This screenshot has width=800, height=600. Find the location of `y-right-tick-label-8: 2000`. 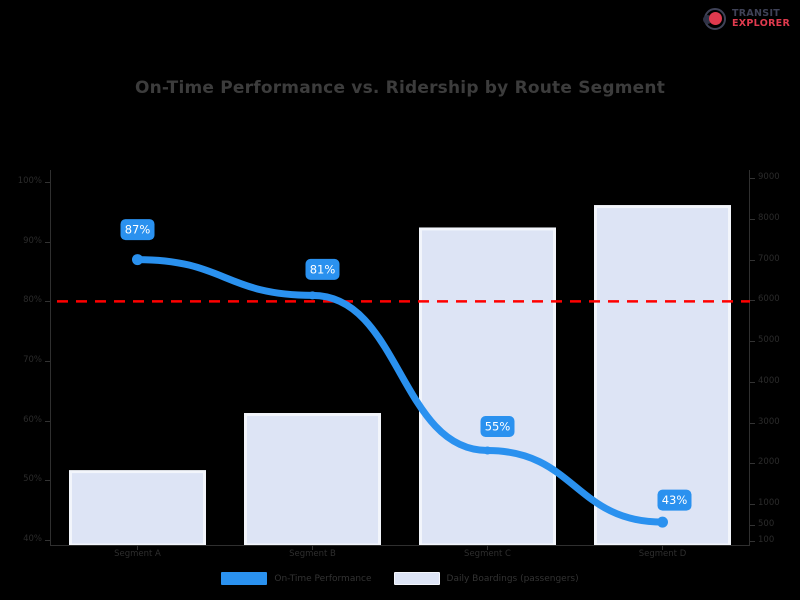

y-right-tick-label-8: 2000 is located at coordinates (769, 462).